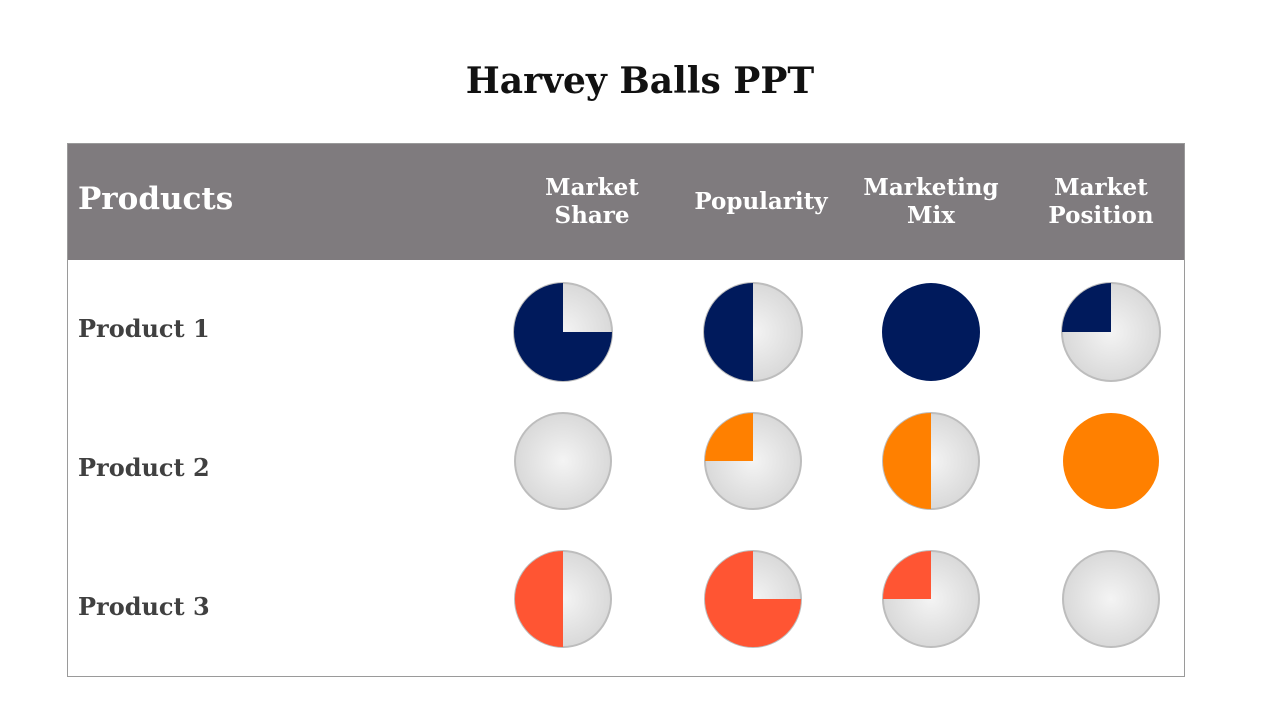  I want to click on row-label-product-3: Product 3, so click(144, 606).